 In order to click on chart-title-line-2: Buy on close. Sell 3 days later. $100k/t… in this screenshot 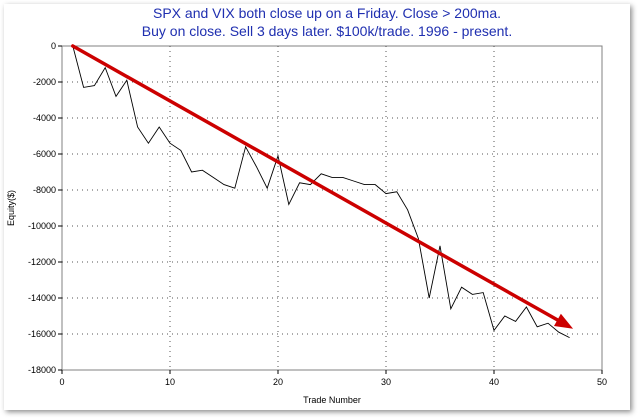, I will do `click(327, 31)`.